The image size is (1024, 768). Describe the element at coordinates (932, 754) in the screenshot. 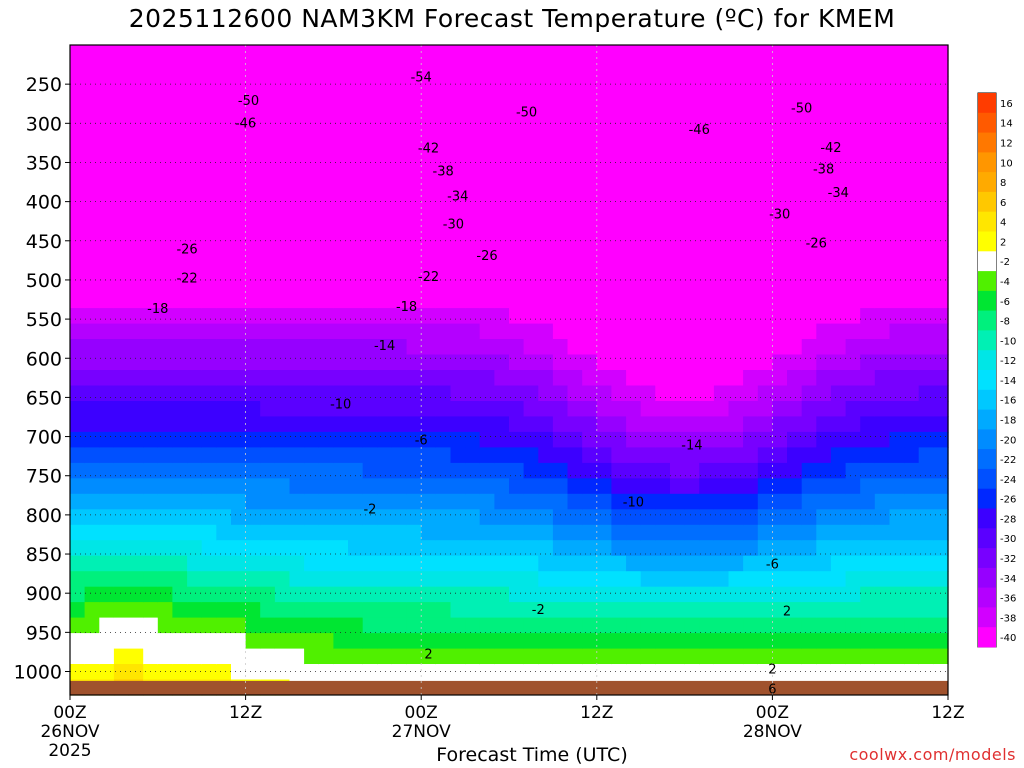

I see `source-link: coolwx.com/models` at that location.